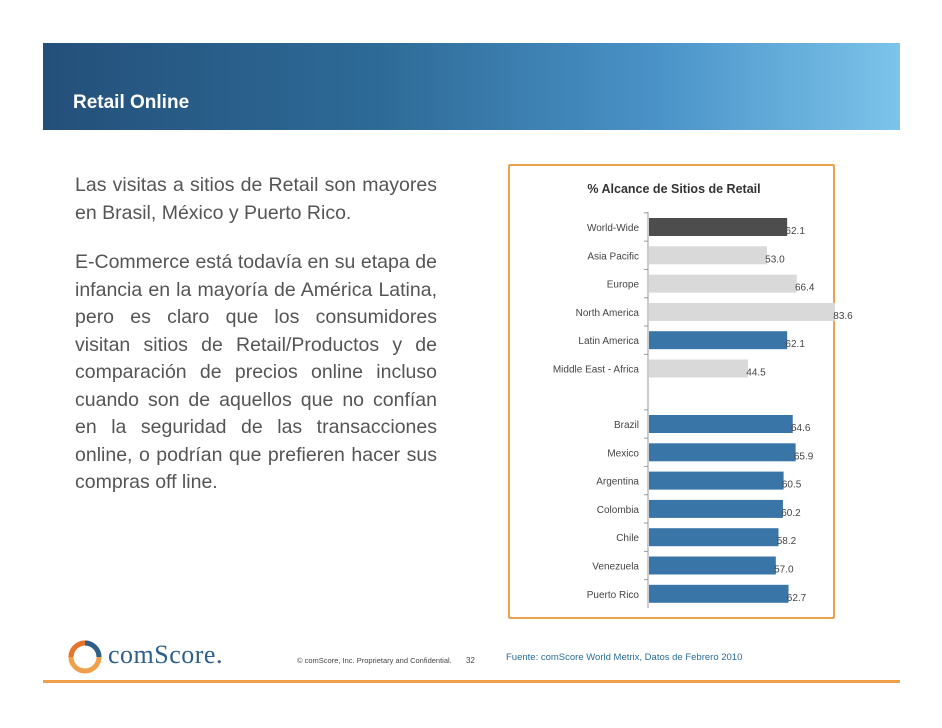  I want to click on bar-puerto-rico, so click(719, 593).